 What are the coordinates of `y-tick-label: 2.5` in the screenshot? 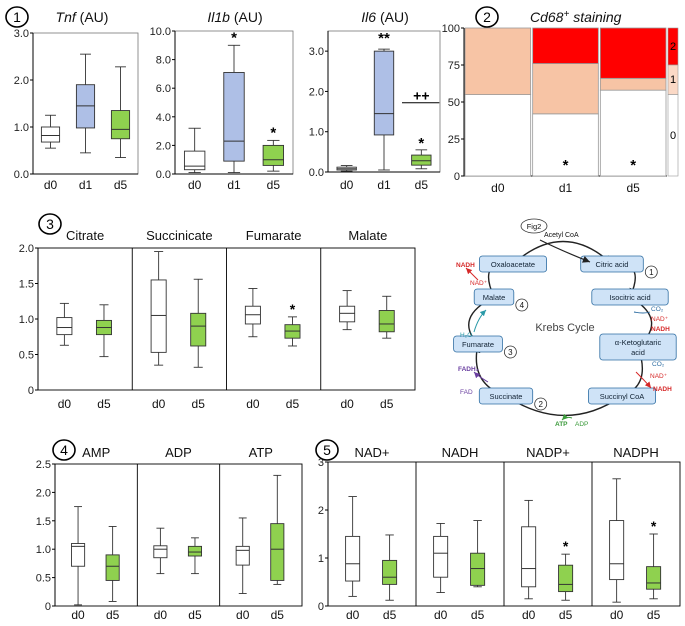 It's located at (43, 465).